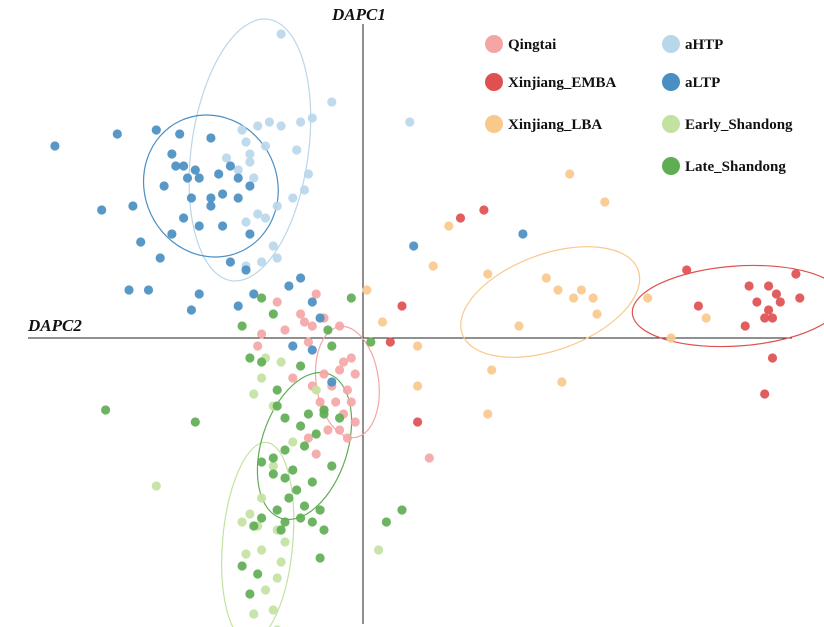  I want to click on xinjiang-emba-ellipse, so click(727, 306).